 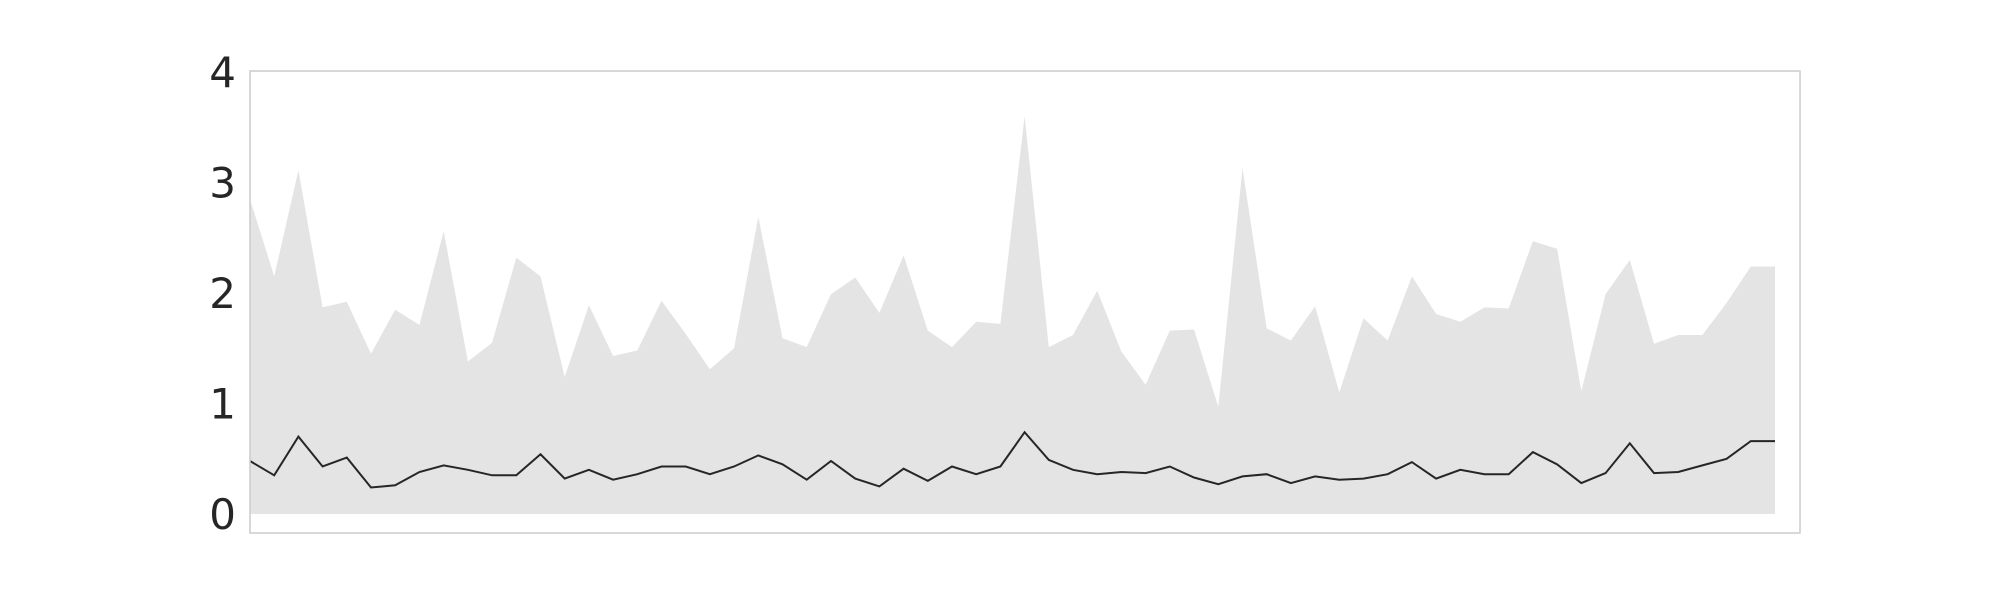 I want to click on y-tick-label-4: 4, so click(x=222, y=72).